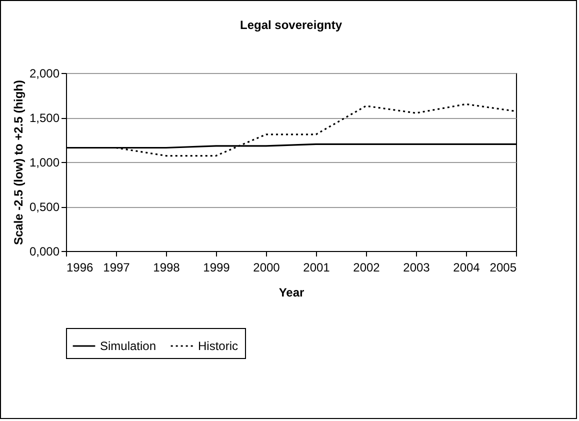 The width and height of the screenshot is (579, 421). What do you see at coordinates (316, 267) in the screenshot?
I see `x-tick-label: 2001` at bounding box center [316, 267].